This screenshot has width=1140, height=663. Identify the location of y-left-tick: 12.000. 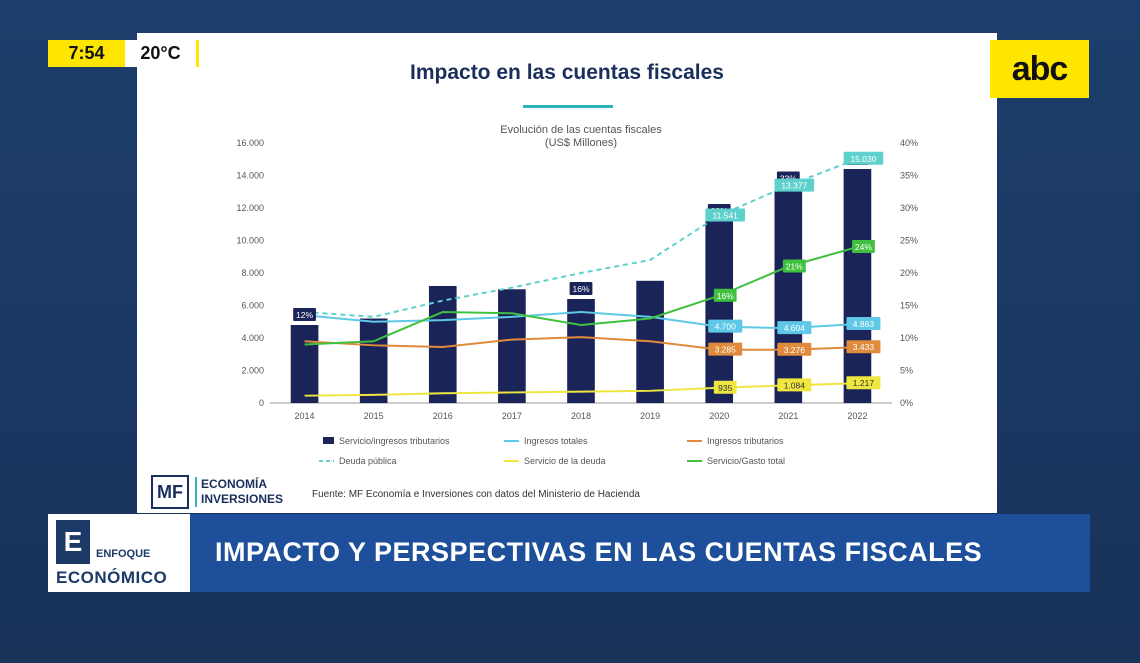
(250, 208).